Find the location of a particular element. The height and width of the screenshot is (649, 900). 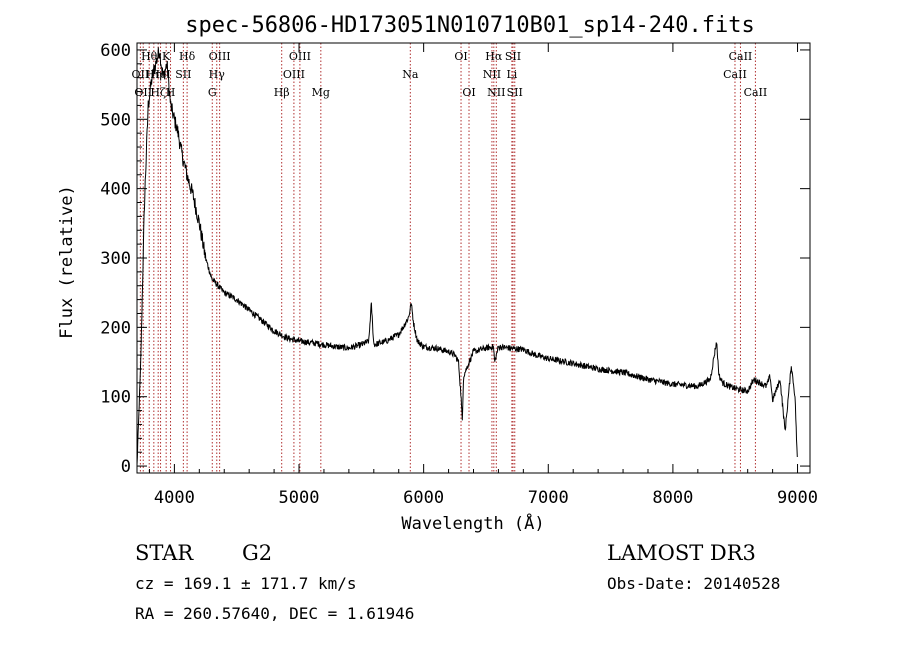

spectral-line-label: H is located at coordinates (171, 92).